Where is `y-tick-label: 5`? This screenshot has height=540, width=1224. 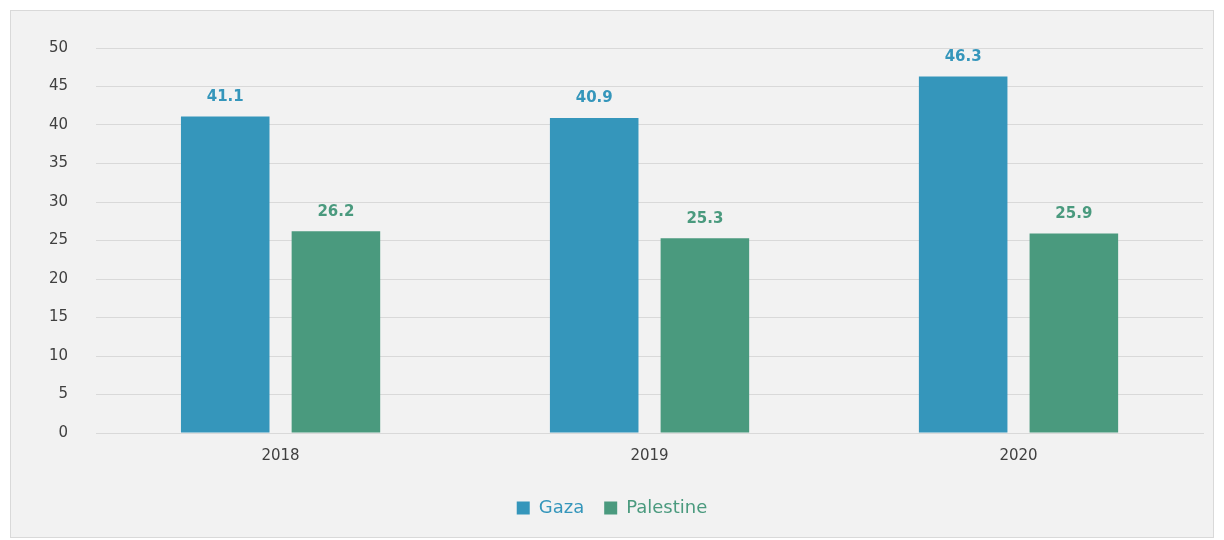
y-tick-label: 5 is located at coordinates (63, 393).